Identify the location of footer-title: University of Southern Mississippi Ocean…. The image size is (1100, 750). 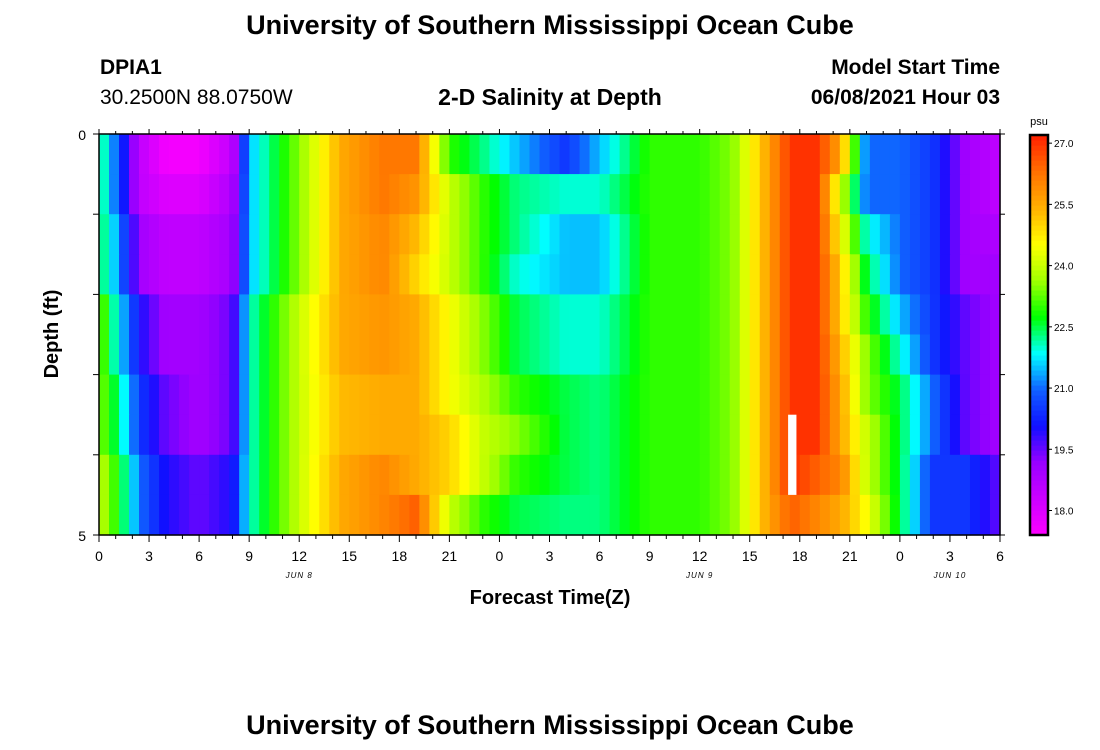
(550, 725).